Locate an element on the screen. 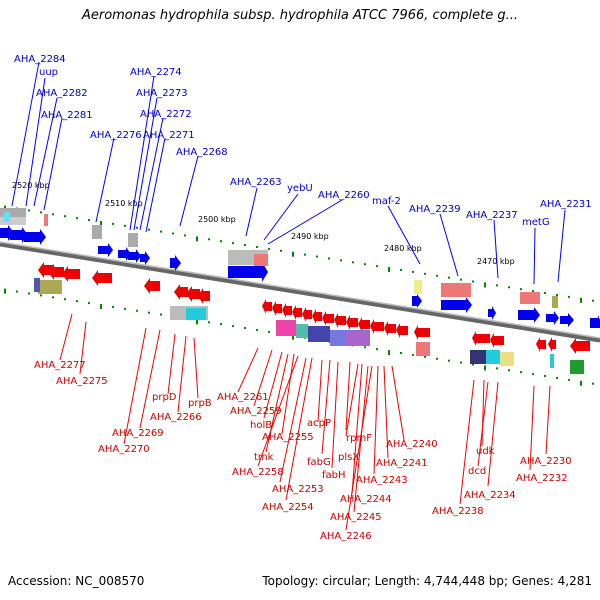 The width and height of the screenshot is (600, 600). gene-label: AHA_2274 is located at coordinates (156, 72).